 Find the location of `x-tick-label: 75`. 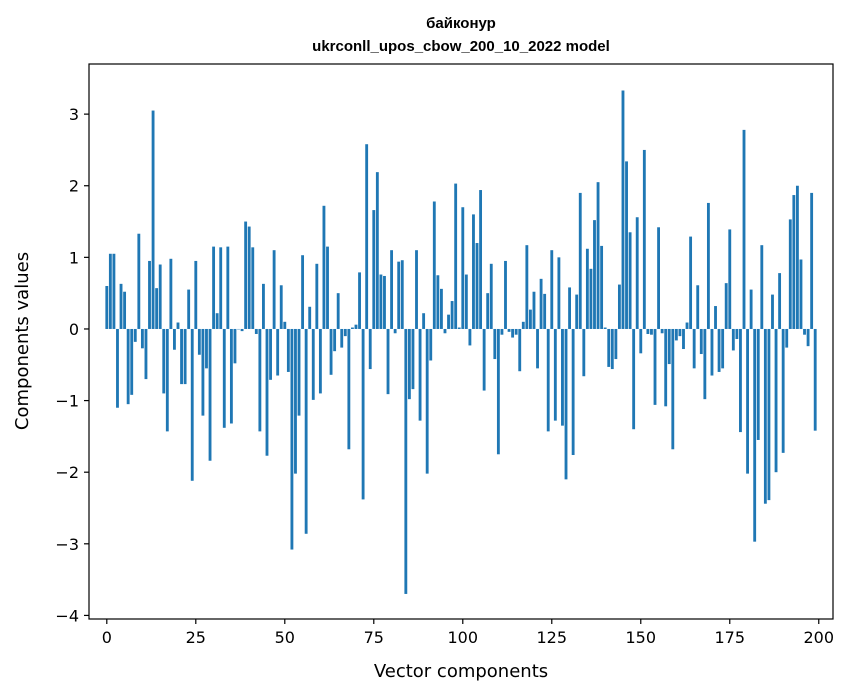

x-tick-label: 75 is located at coordinates (374, 637).